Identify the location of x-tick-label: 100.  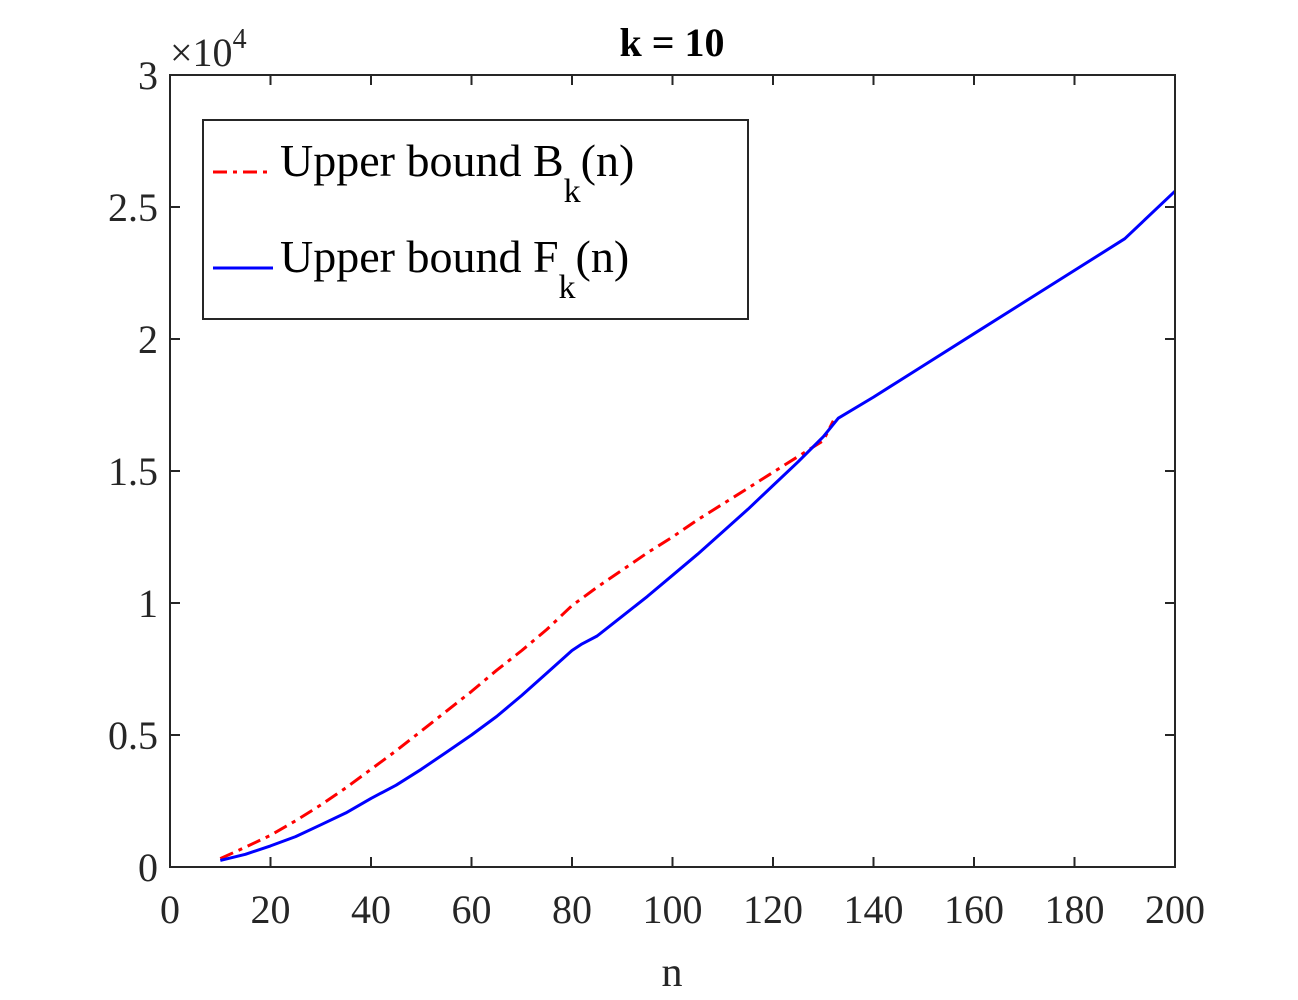
(673, 909).